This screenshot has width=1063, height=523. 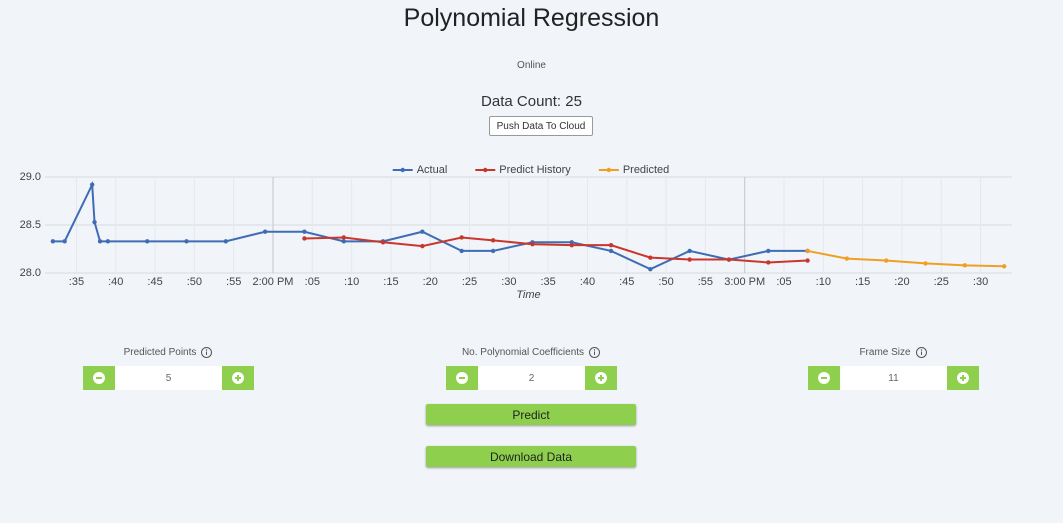 I want to click on stepper: 5, so click(x=168, y=378).